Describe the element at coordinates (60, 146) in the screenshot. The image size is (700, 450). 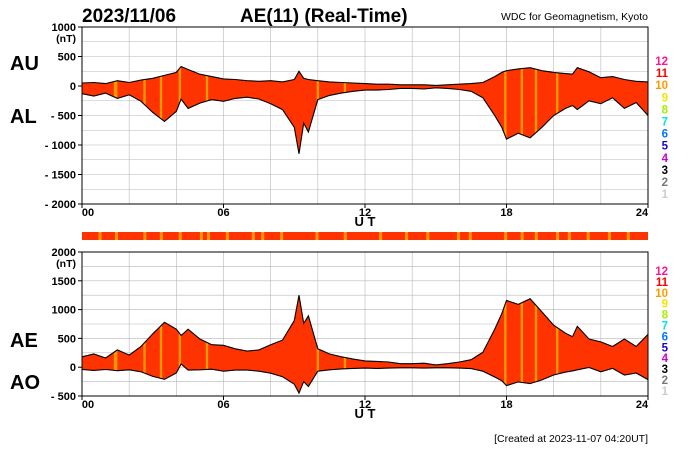
I see `y-tick-label: - 1000` at that location.